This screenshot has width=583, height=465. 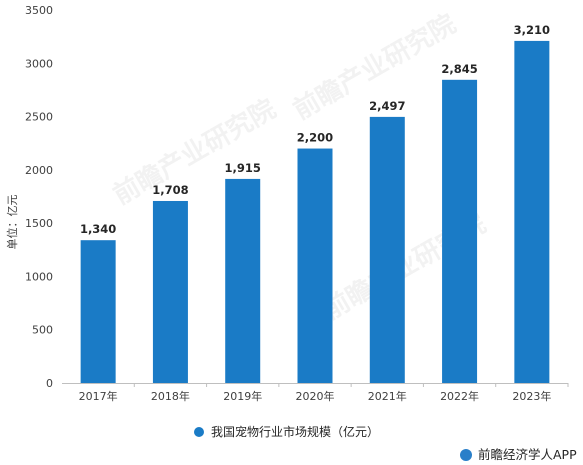 I want to click on y-axis: 0 500 1000 1500 2000 2500 3000 3500, so click(x=39, y=197).